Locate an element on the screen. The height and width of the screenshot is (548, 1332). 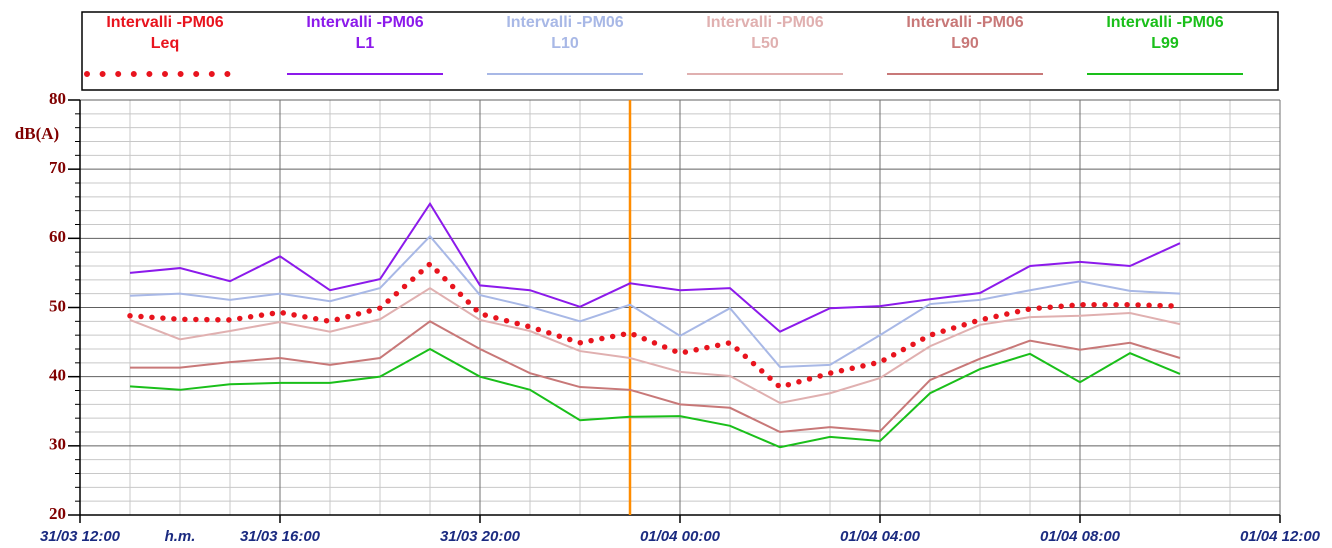
series-line is located at coordinates (655, 398).